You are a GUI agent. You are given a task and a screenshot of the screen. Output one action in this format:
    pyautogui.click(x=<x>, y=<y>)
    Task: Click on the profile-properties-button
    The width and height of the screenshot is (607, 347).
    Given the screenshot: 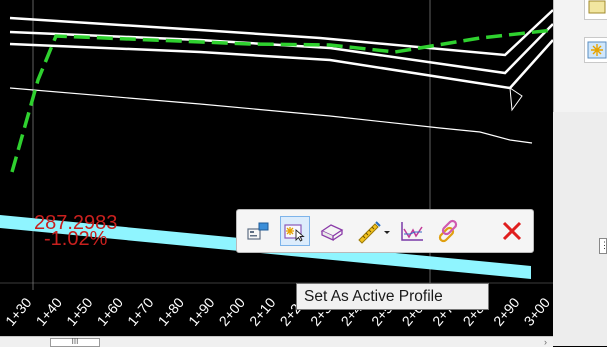 What is the action you would take?
    pyautogui.click(x=258, y=231)
    